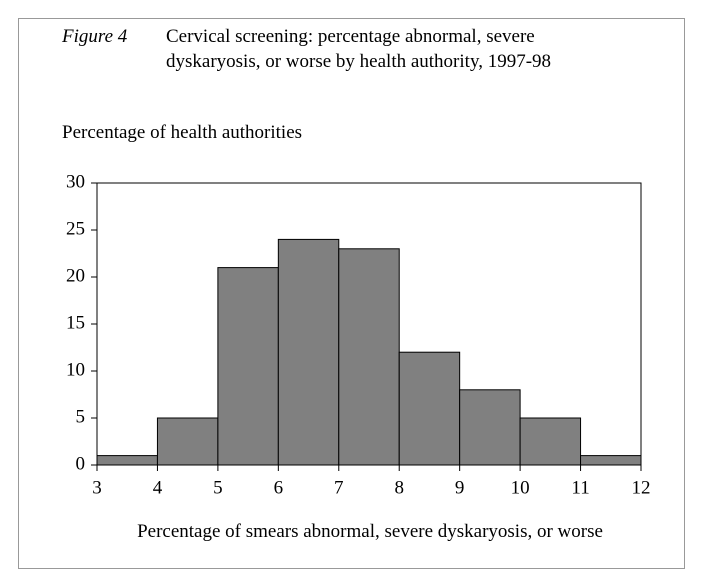  I want to click on x-tick-label: 11, so click(580, 487).